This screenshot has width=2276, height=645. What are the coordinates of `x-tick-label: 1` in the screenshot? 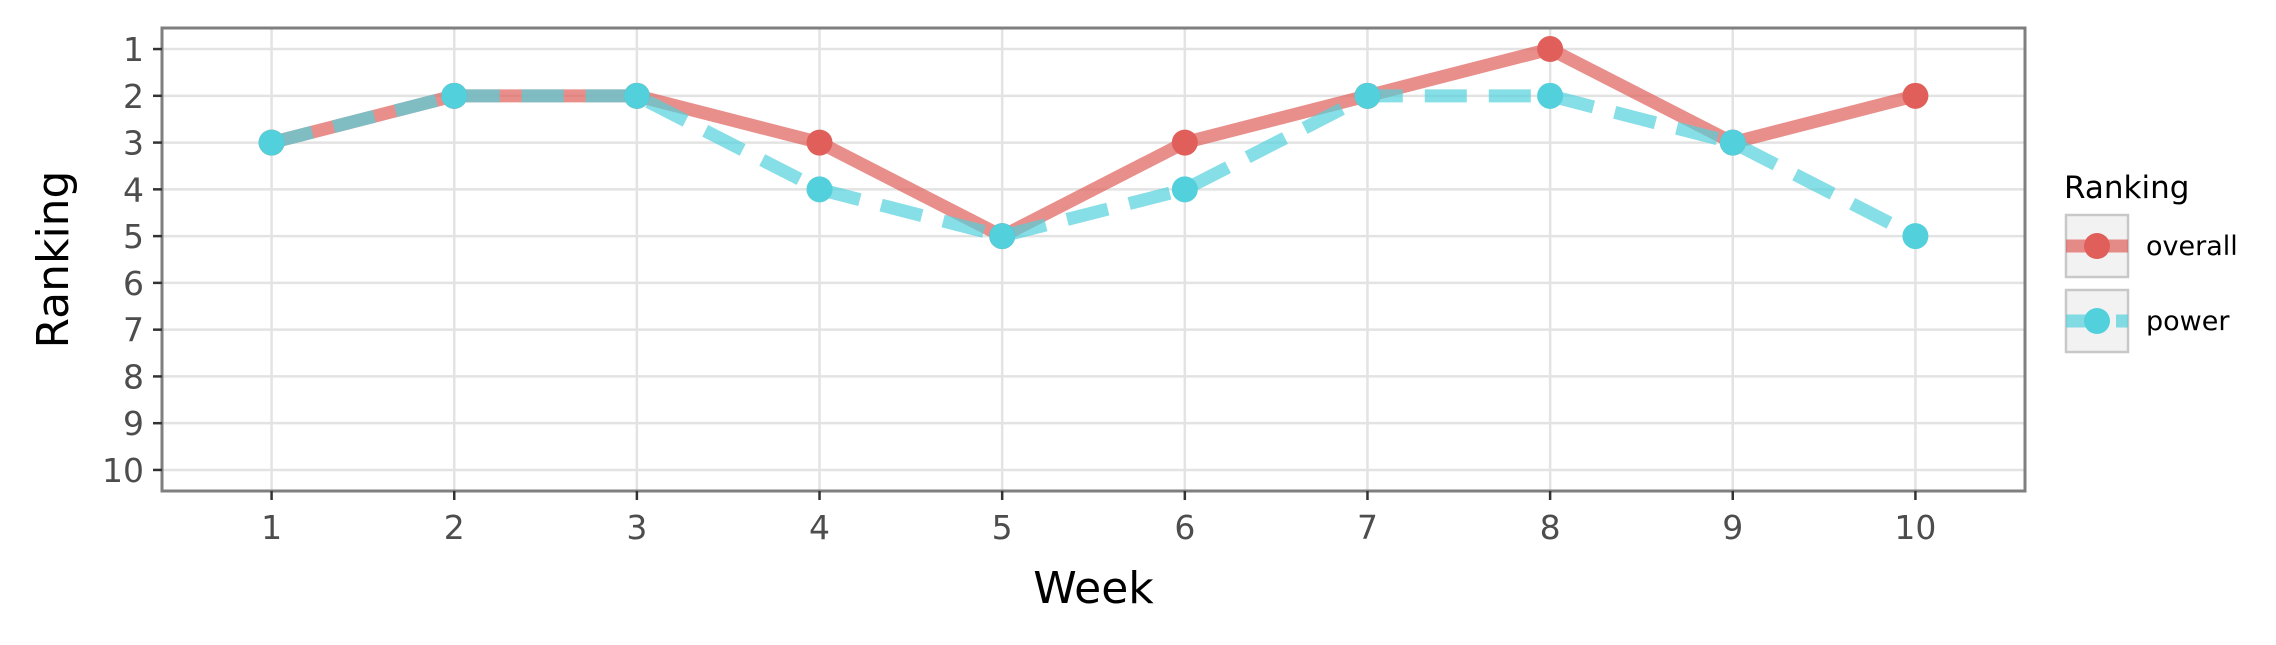 It's located at (271, 527).